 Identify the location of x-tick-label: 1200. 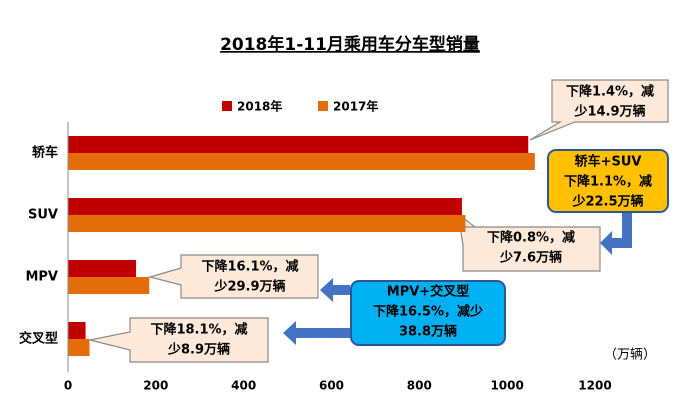
(594, 386).